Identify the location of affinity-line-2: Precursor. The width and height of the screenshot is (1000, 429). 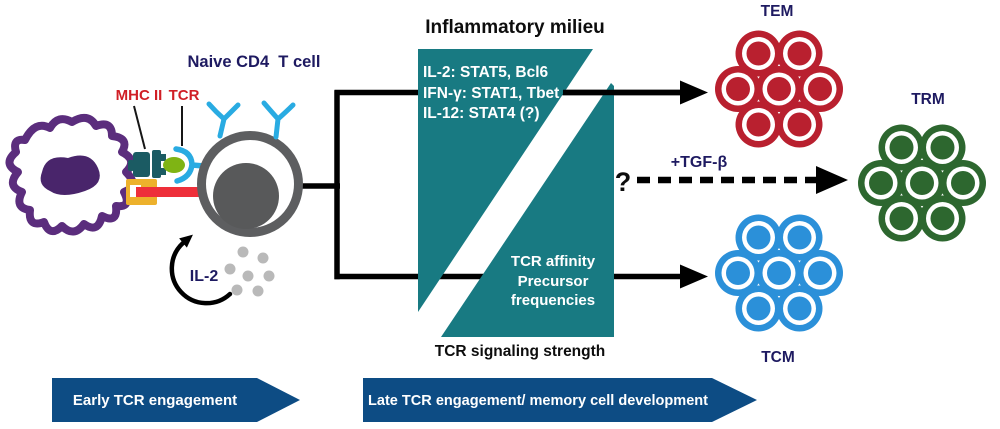
(553, 281).